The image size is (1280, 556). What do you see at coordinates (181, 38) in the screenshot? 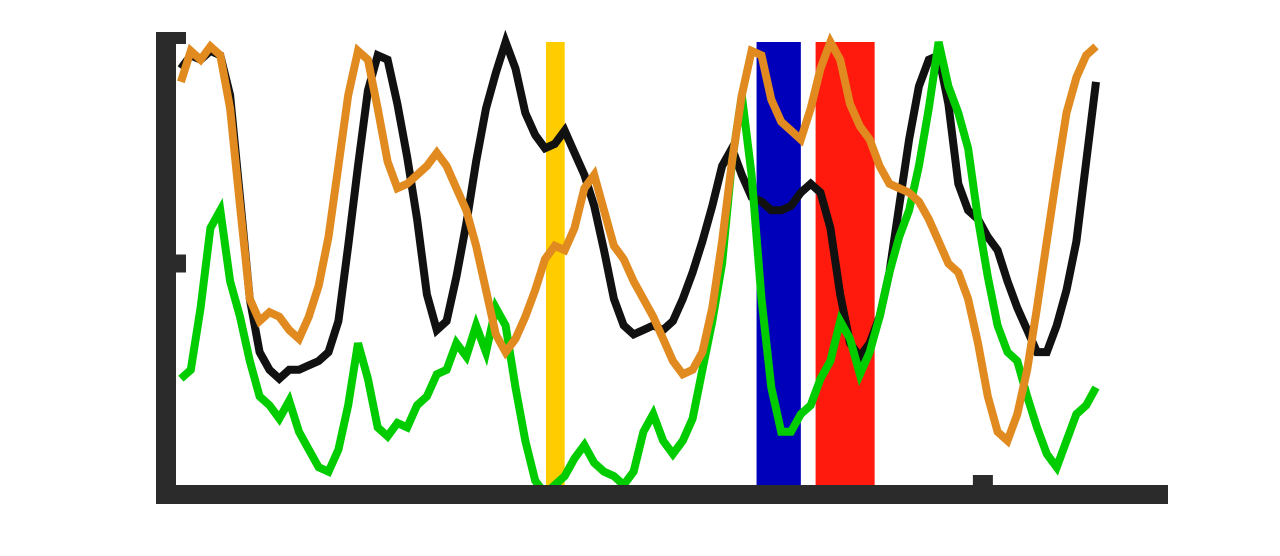
I see `y-axis-top-cap` at bounding box center [181, 38].